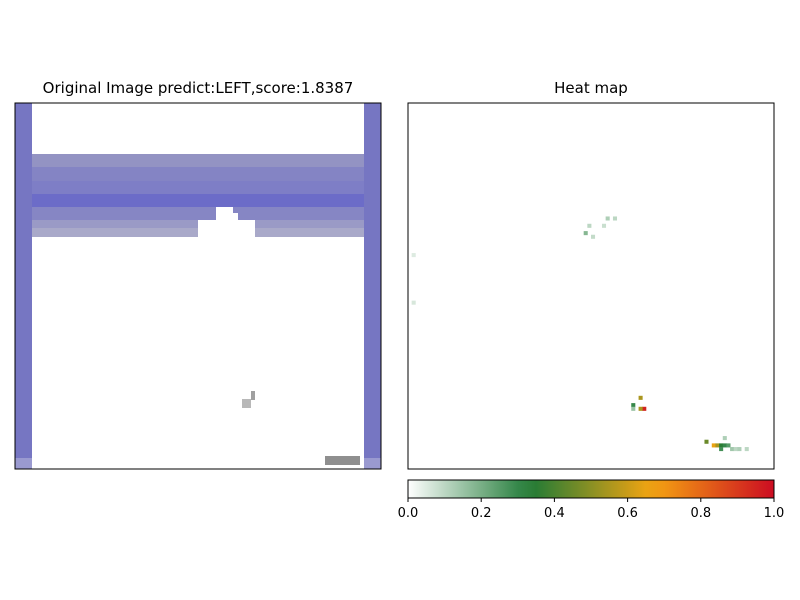 This screenshot has height=600, width=800. I want to click on colorbar-tick-label: 0.8, so click(700, 513).